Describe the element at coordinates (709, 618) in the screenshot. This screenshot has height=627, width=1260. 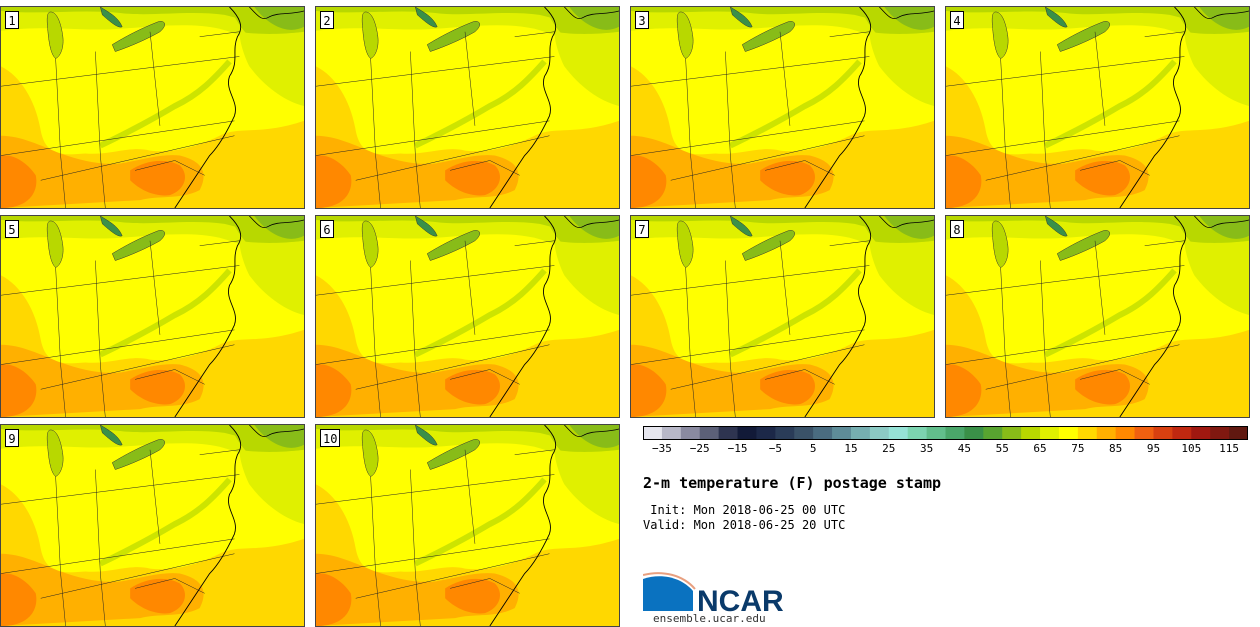
I see `logo-url: ensemble.ucar.edu` at that location.